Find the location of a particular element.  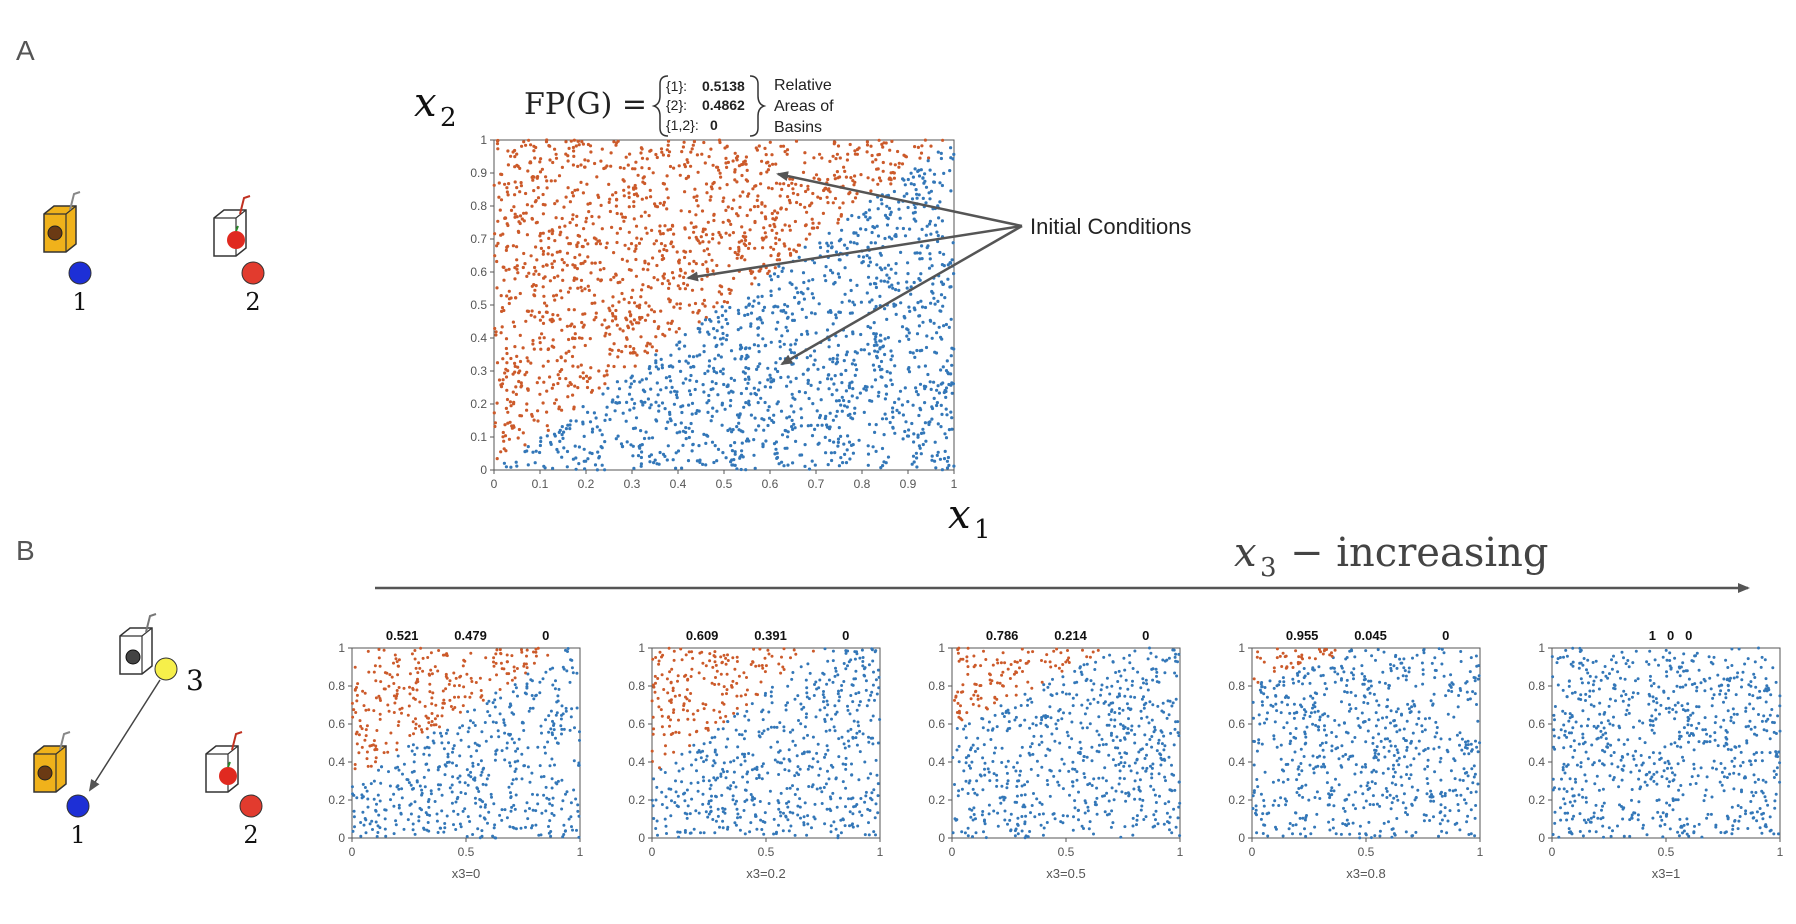

x-tick-label: 0 is located at coordinates (652, 852).